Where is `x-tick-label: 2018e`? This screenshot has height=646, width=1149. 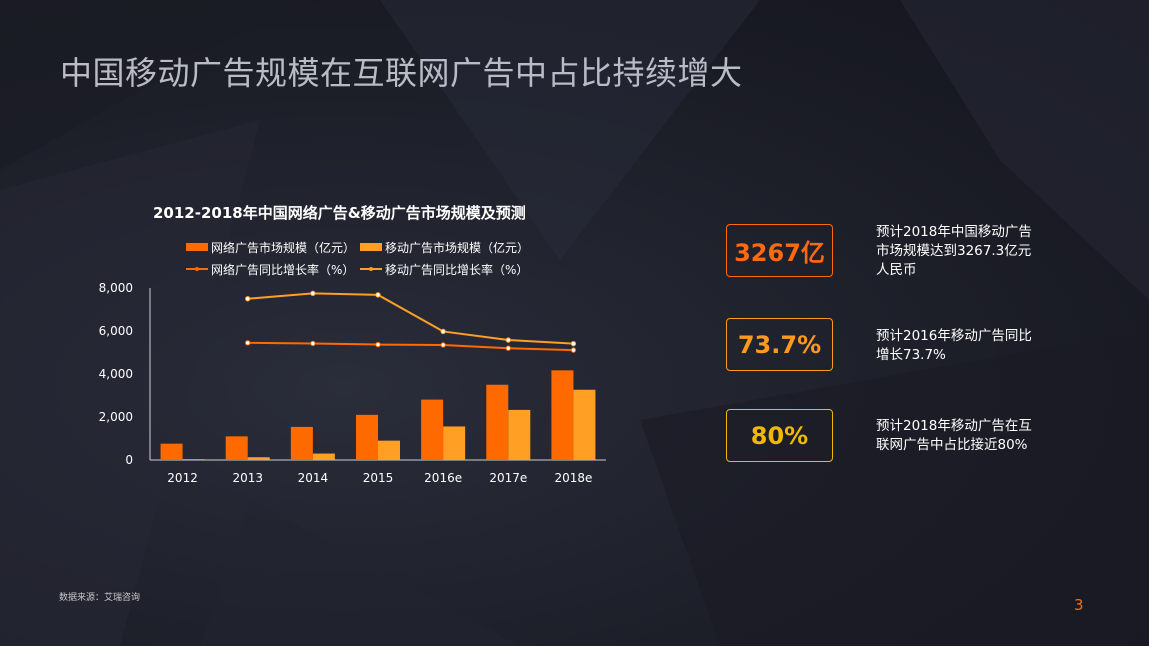
x-tick-label: 2018e is located at coordinates (573, 478).